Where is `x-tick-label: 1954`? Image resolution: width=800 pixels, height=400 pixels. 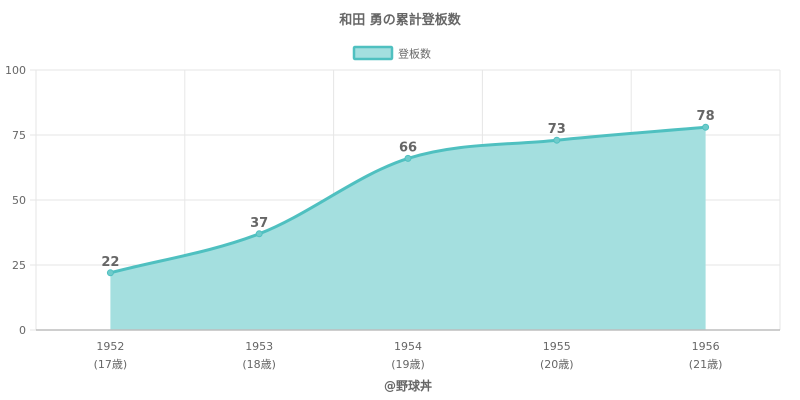
x-tick-label: 1954 is located at coordinates (408, 346).